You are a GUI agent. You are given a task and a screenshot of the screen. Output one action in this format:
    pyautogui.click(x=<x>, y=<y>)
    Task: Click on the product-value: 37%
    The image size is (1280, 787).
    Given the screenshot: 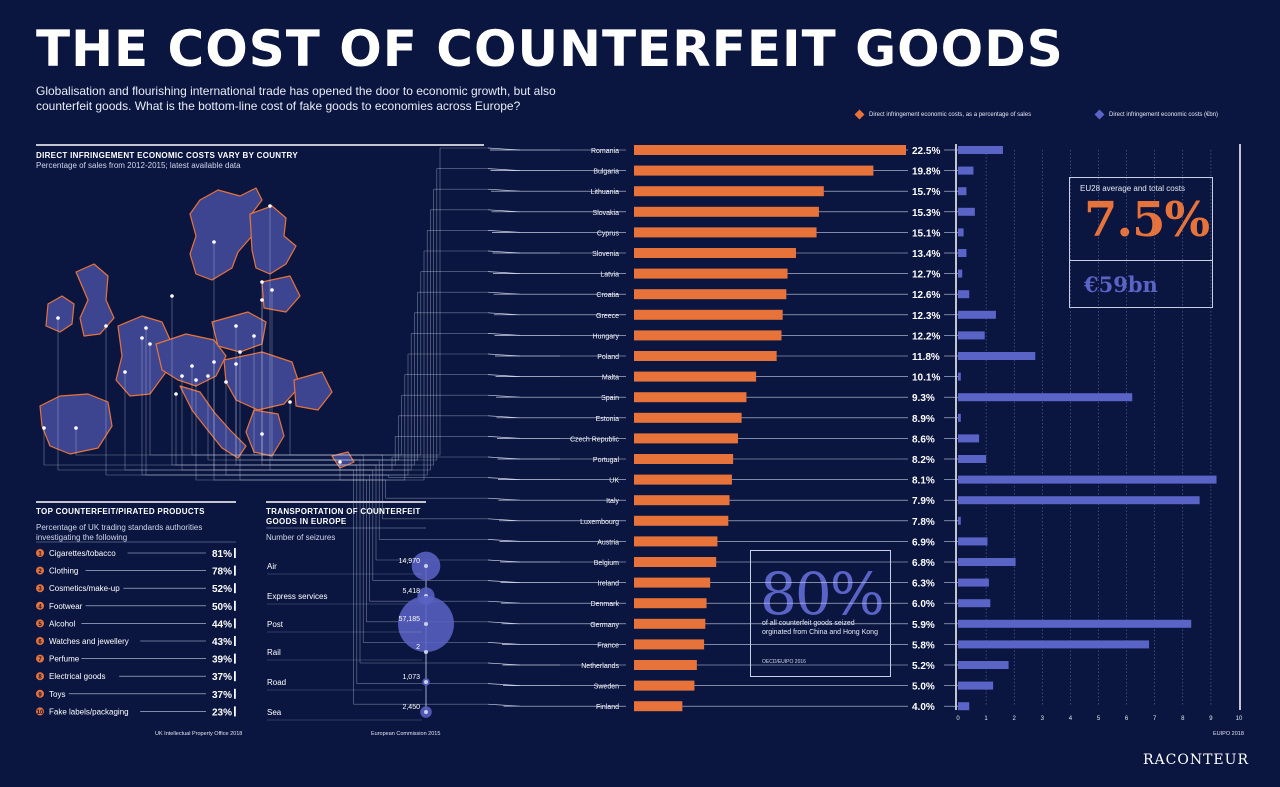 What is the action you would take?
    pyautogui.click(x=222, y=677)
    